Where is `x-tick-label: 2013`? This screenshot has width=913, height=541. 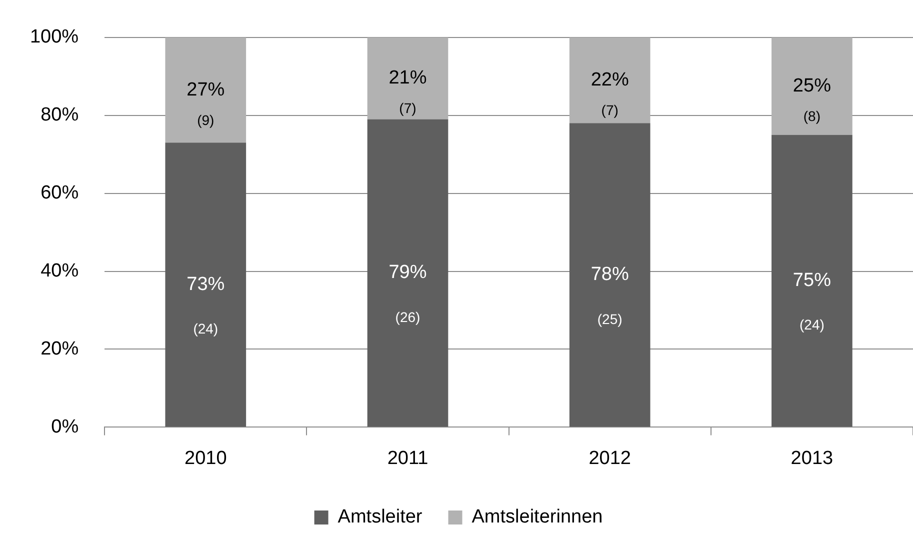 x-tick-label: 2013 is located at coordinates (812, 458).